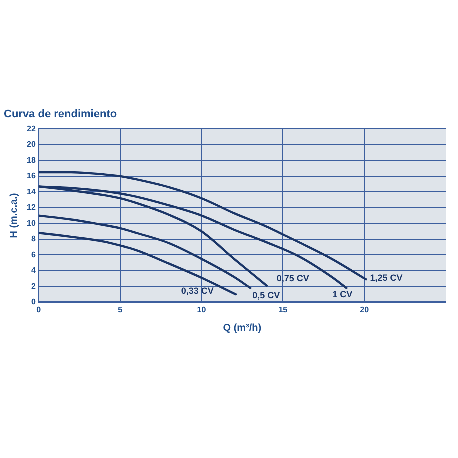 This screenshot has width=458, height=458. What do you see at coordinates (33, 255) in the screenshot?
I see `y-tick-label: 6` at bounding box center [33, 255].